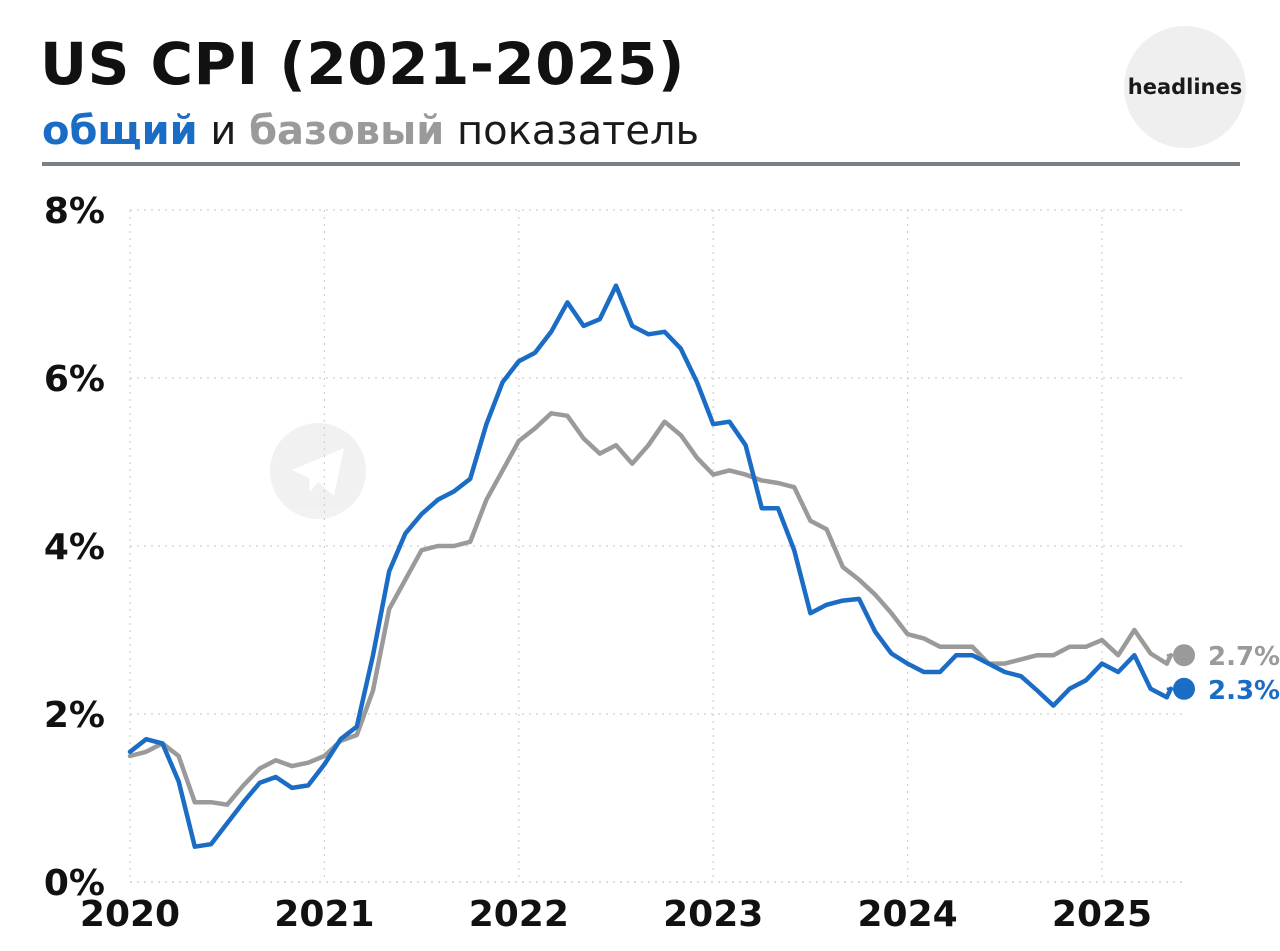  I want to click on header-divider, so click(641, 164).